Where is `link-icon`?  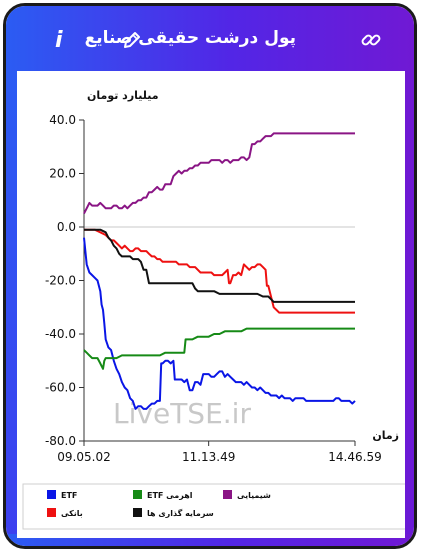
link-icon is located at coordinates (373, 42).